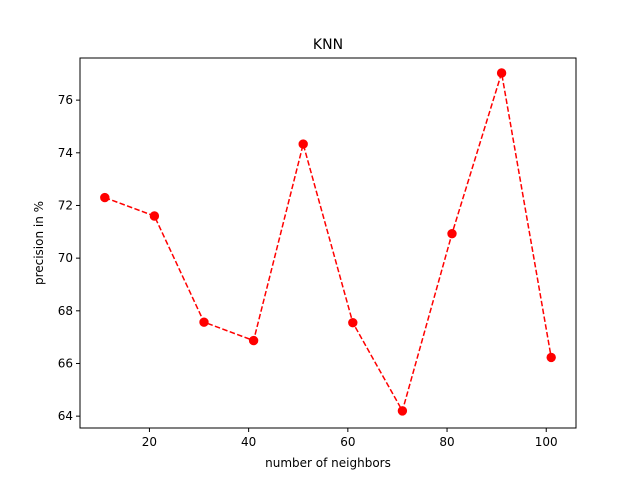  Describe the element at coordinates (65, 363) in the screenshot. I see `y-tick-label: 66` at that location.